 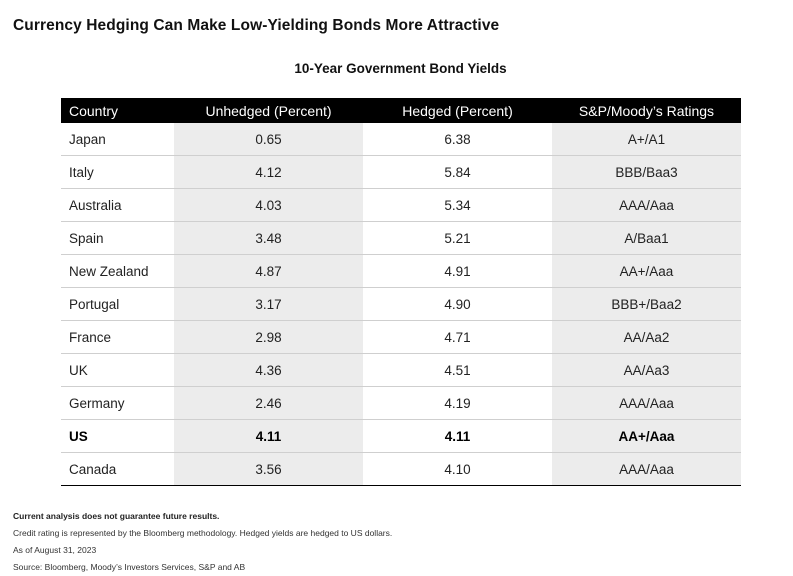 What do you see at coordinates (268, 337) in the screenshot?
I see `cell-unhedged: 2.98` at bounding box center [268, 337].